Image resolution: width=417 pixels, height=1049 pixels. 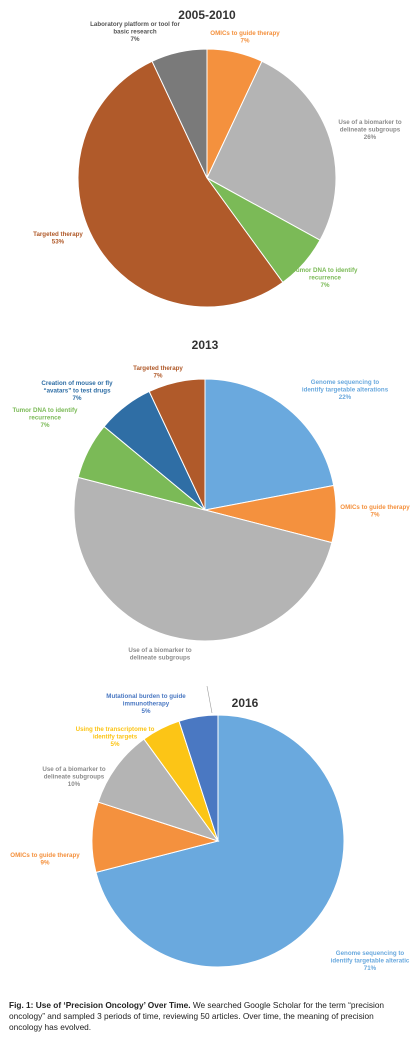 What do you see at coordinates (205, 345) in the screenshot?
I see `chart-title: 2013` at bounding box center [205, 345].